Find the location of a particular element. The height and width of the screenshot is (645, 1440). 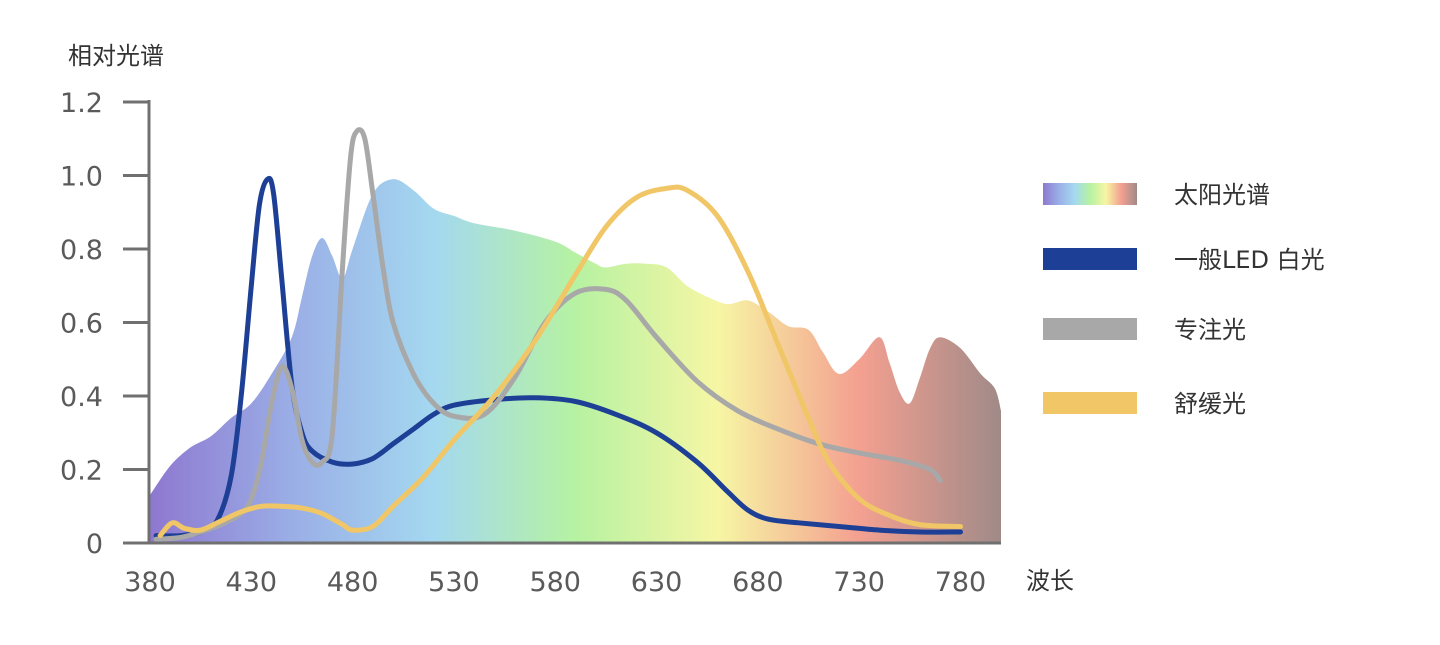

x-tick-label: 380 is located at coordinates (150, 582).